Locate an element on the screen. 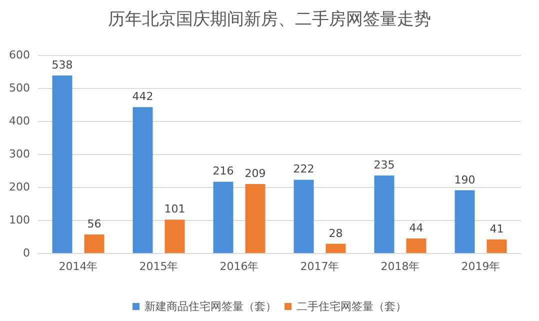 The height and width of the screenshot is (321, 539). data-label: 41 is located at coordinates (497, 229).